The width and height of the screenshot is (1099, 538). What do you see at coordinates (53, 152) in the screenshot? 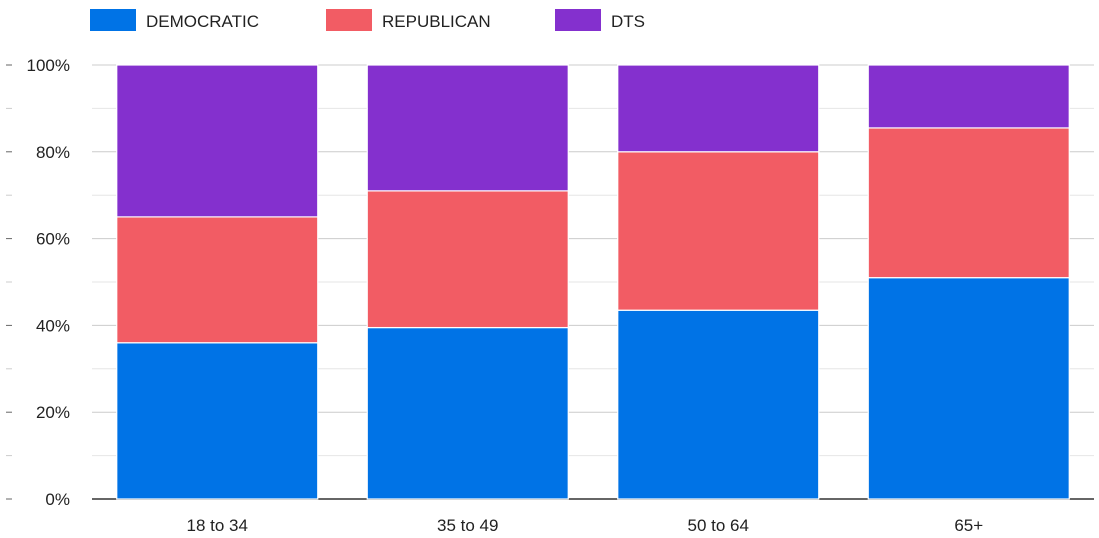
I see `y-tick-label: 80%` at bounding box center [53, 152].